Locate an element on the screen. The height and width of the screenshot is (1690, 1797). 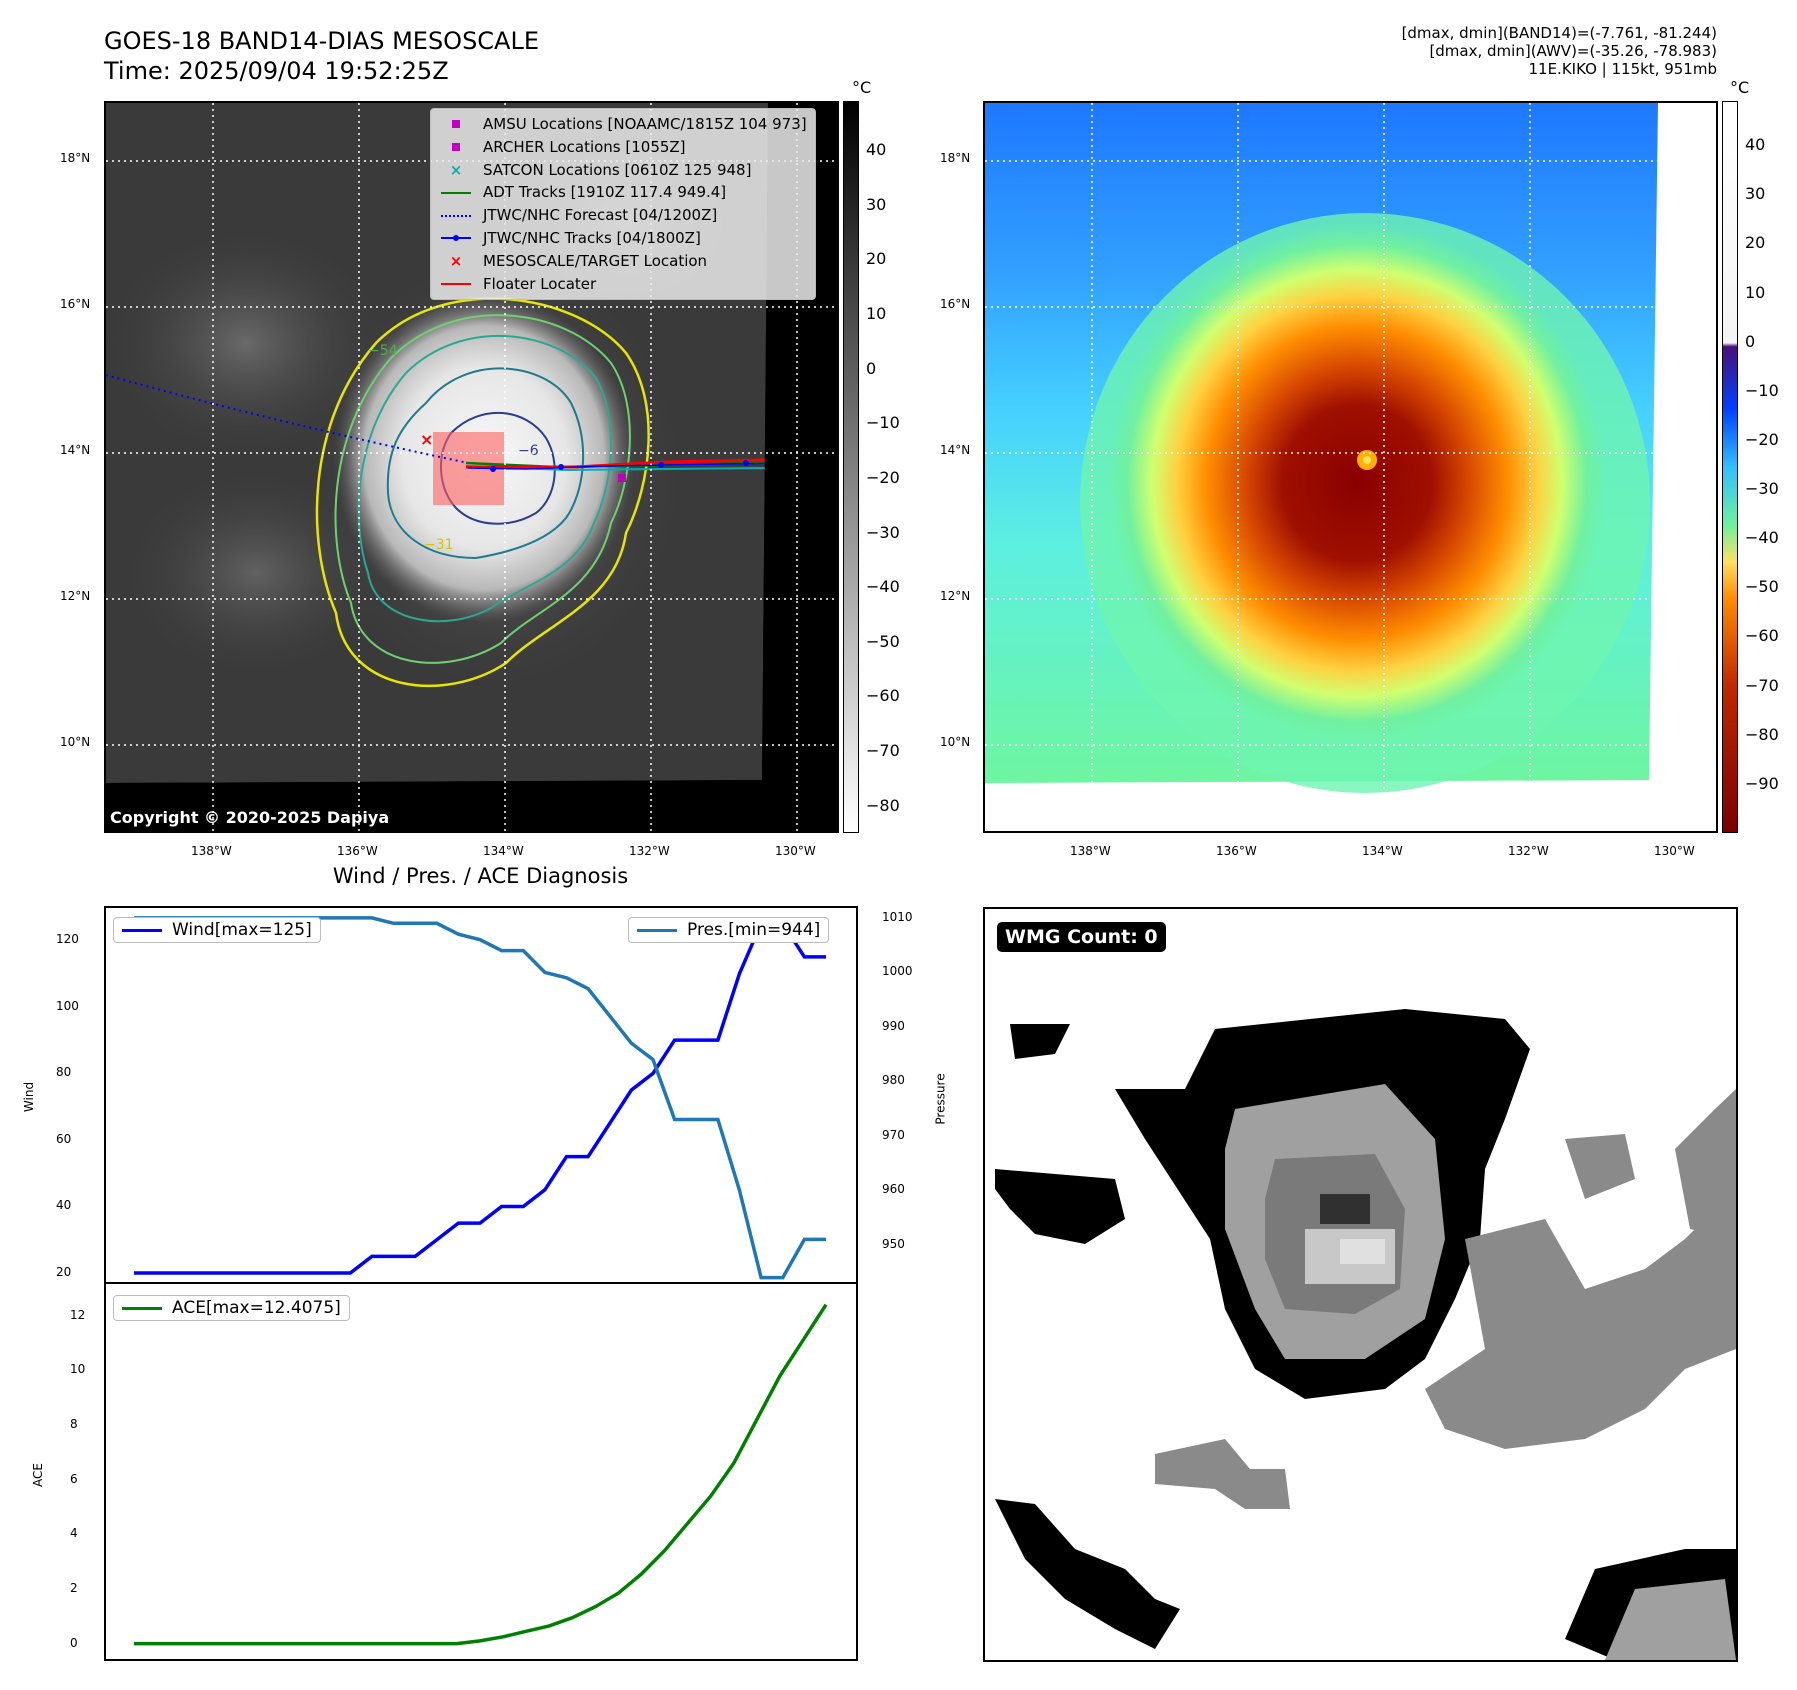
right-map-lon-label: 134°W is located at coordinates (1382, 851).